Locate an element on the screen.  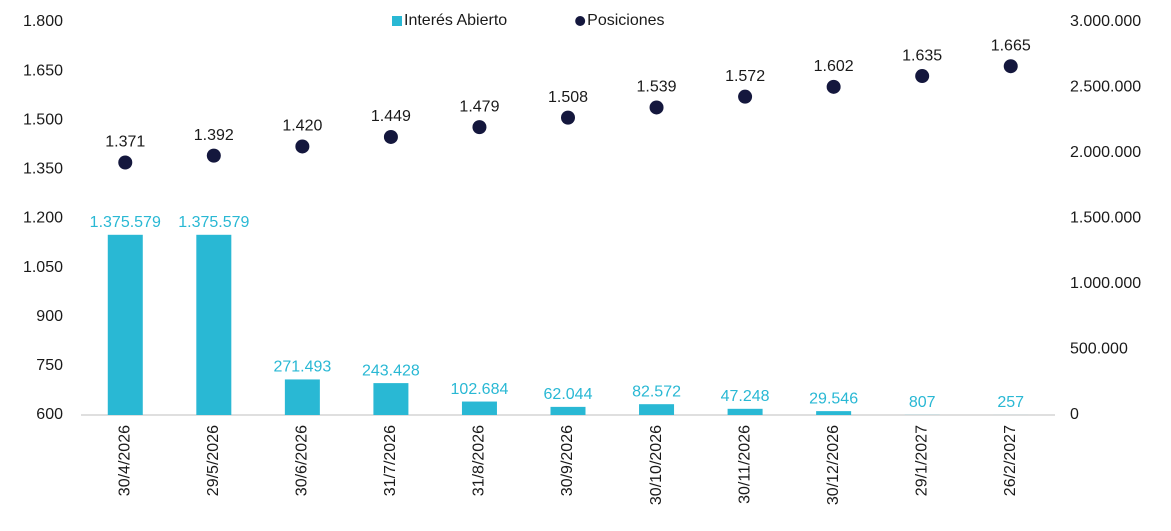
y-tick-label: 900 is located at coordinates (49, 316).